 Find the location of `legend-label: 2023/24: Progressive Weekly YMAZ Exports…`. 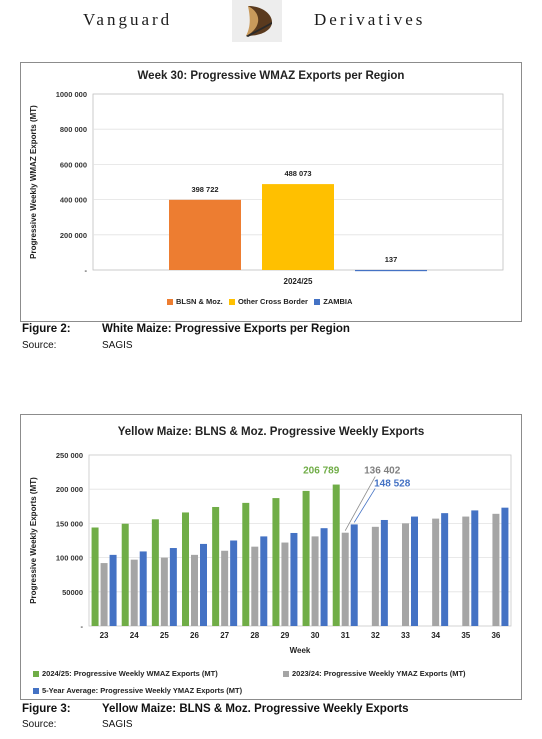

legend-label: 2023/24: Progressive Weekly YMAZ Exports… is located at coordinates (379, 673).